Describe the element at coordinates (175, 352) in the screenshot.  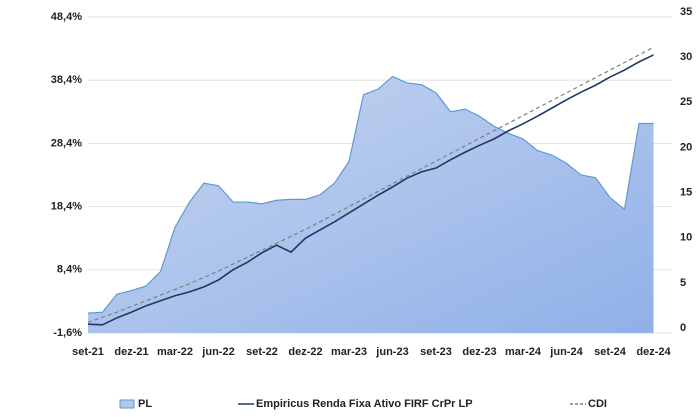
I see `x-tick-label: mar-22` at that location.